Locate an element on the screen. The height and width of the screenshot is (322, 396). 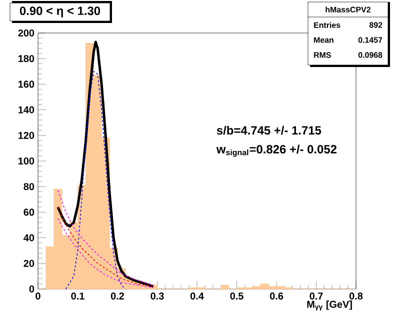
annotation: w$_{signal}$=0.826 +/- 0.052 is located at coordinates (276, 150).